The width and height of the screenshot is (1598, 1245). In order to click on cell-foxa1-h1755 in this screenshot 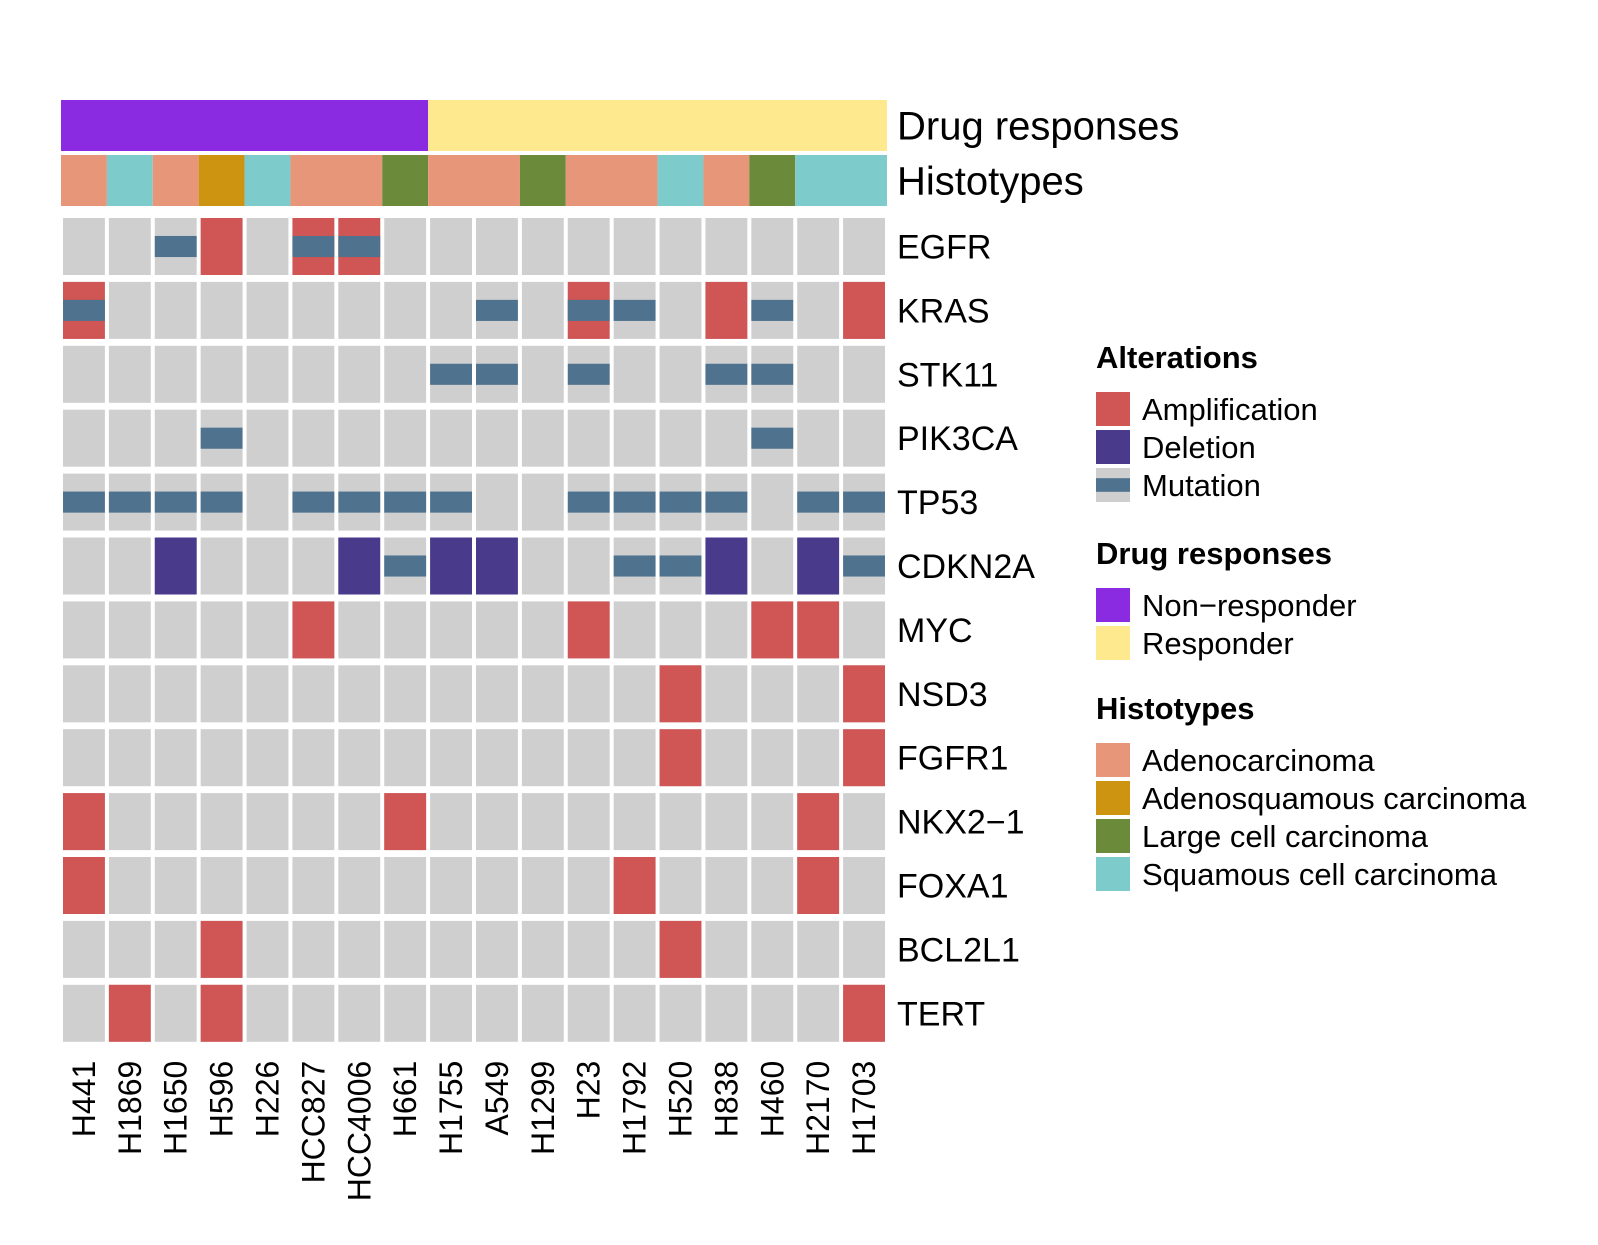, I will do `click(451, 885)`.